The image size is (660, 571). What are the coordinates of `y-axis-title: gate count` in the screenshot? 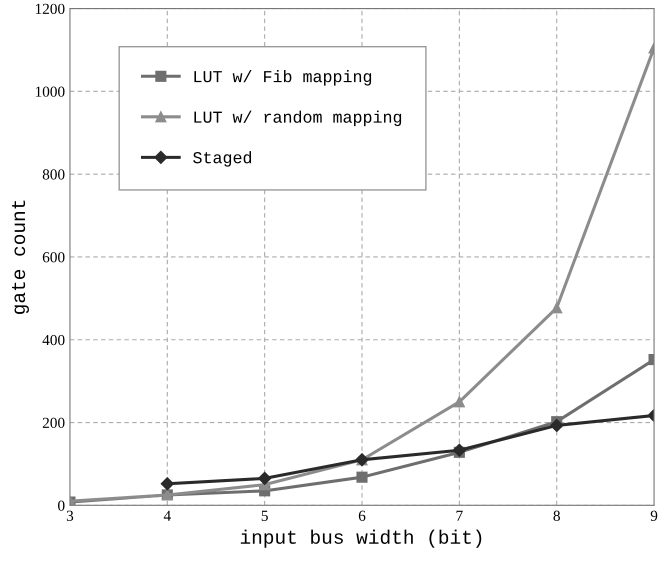 It's located at (20, 257).